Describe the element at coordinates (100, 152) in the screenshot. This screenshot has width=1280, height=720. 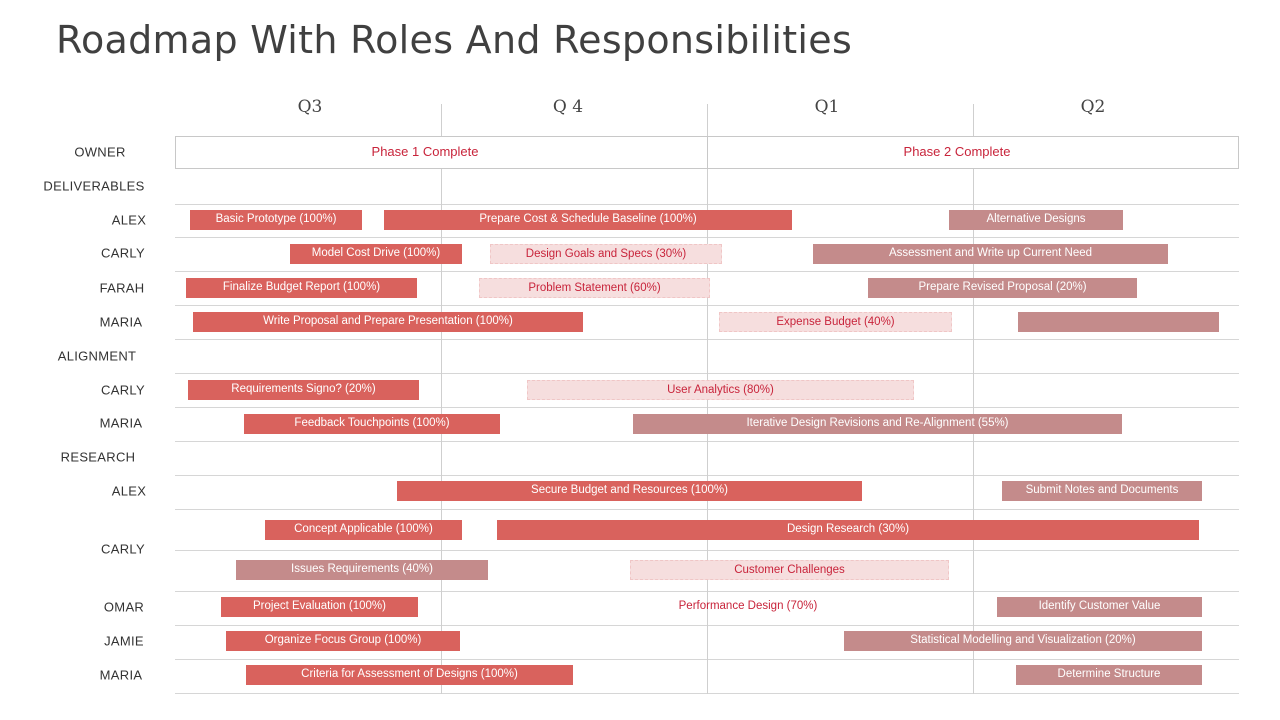
I see `row-label-owner: OWNER` at that location.